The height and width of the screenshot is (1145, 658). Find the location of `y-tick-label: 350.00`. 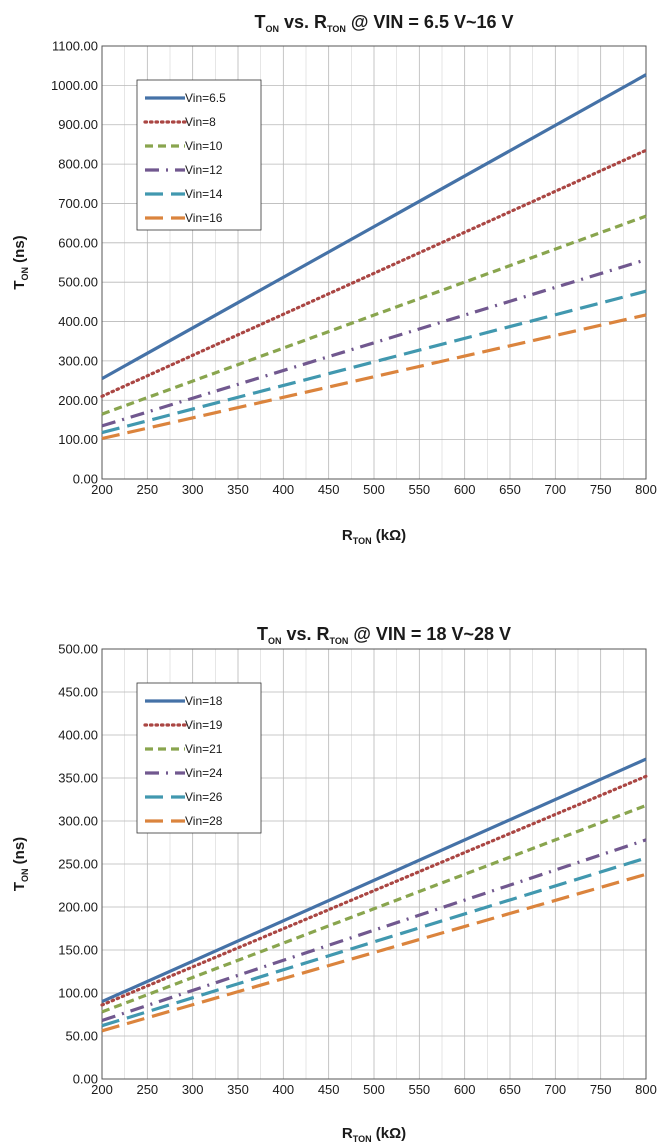

y-tick-label: 350.00 is located at coordinates (78, 778).